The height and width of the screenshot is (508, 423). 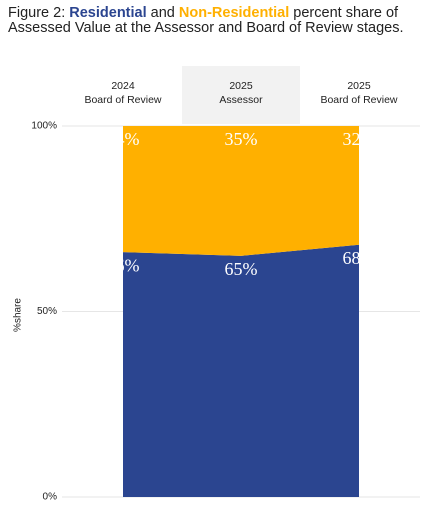 What do you see at coordinates (108, 13) in the screenshot?
I see `title-series-name: Residential` at bounding box center [108, 13].